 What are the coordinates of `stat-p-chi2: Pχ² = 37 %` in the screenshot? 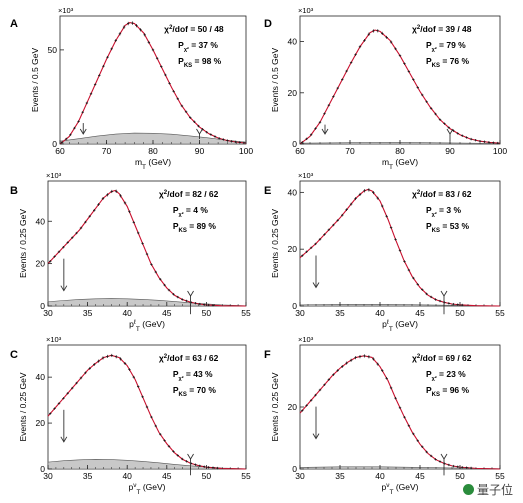 It's located at (198, 46).